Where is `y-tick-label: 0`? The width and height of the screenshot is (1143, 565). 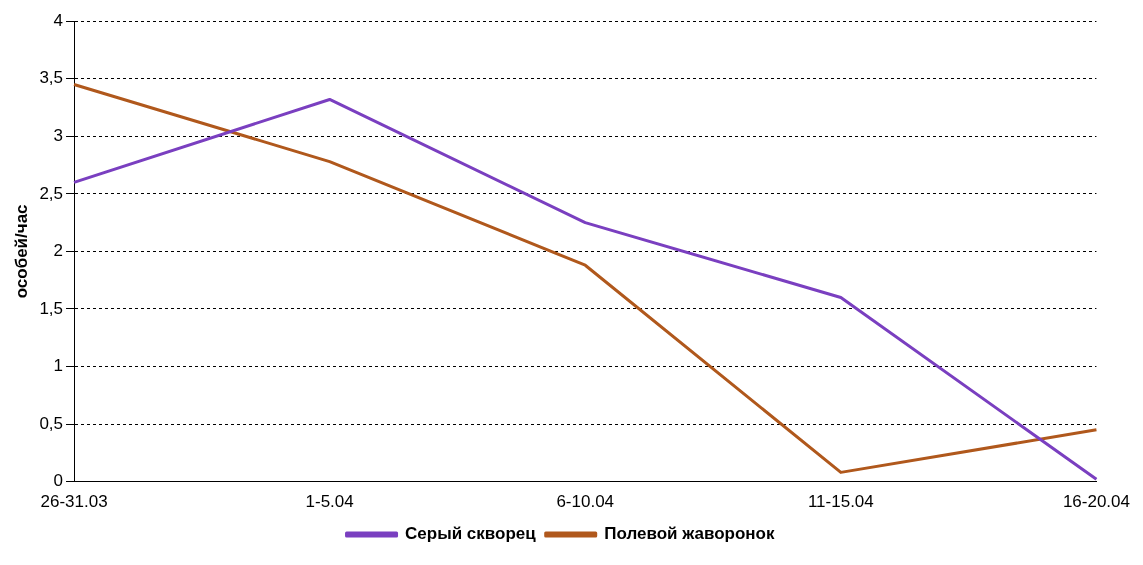
y-tick-label: 0 is located at coordinates (58, 481).